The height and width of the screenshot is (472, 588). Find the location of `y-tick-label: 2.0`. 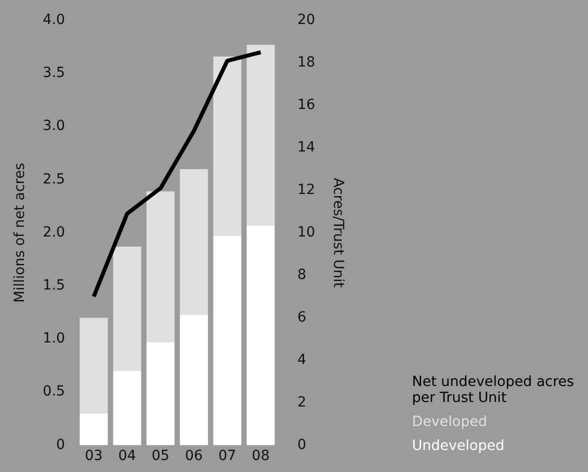

y-tick-label: 2.0 is located at coordinates (54, 232).